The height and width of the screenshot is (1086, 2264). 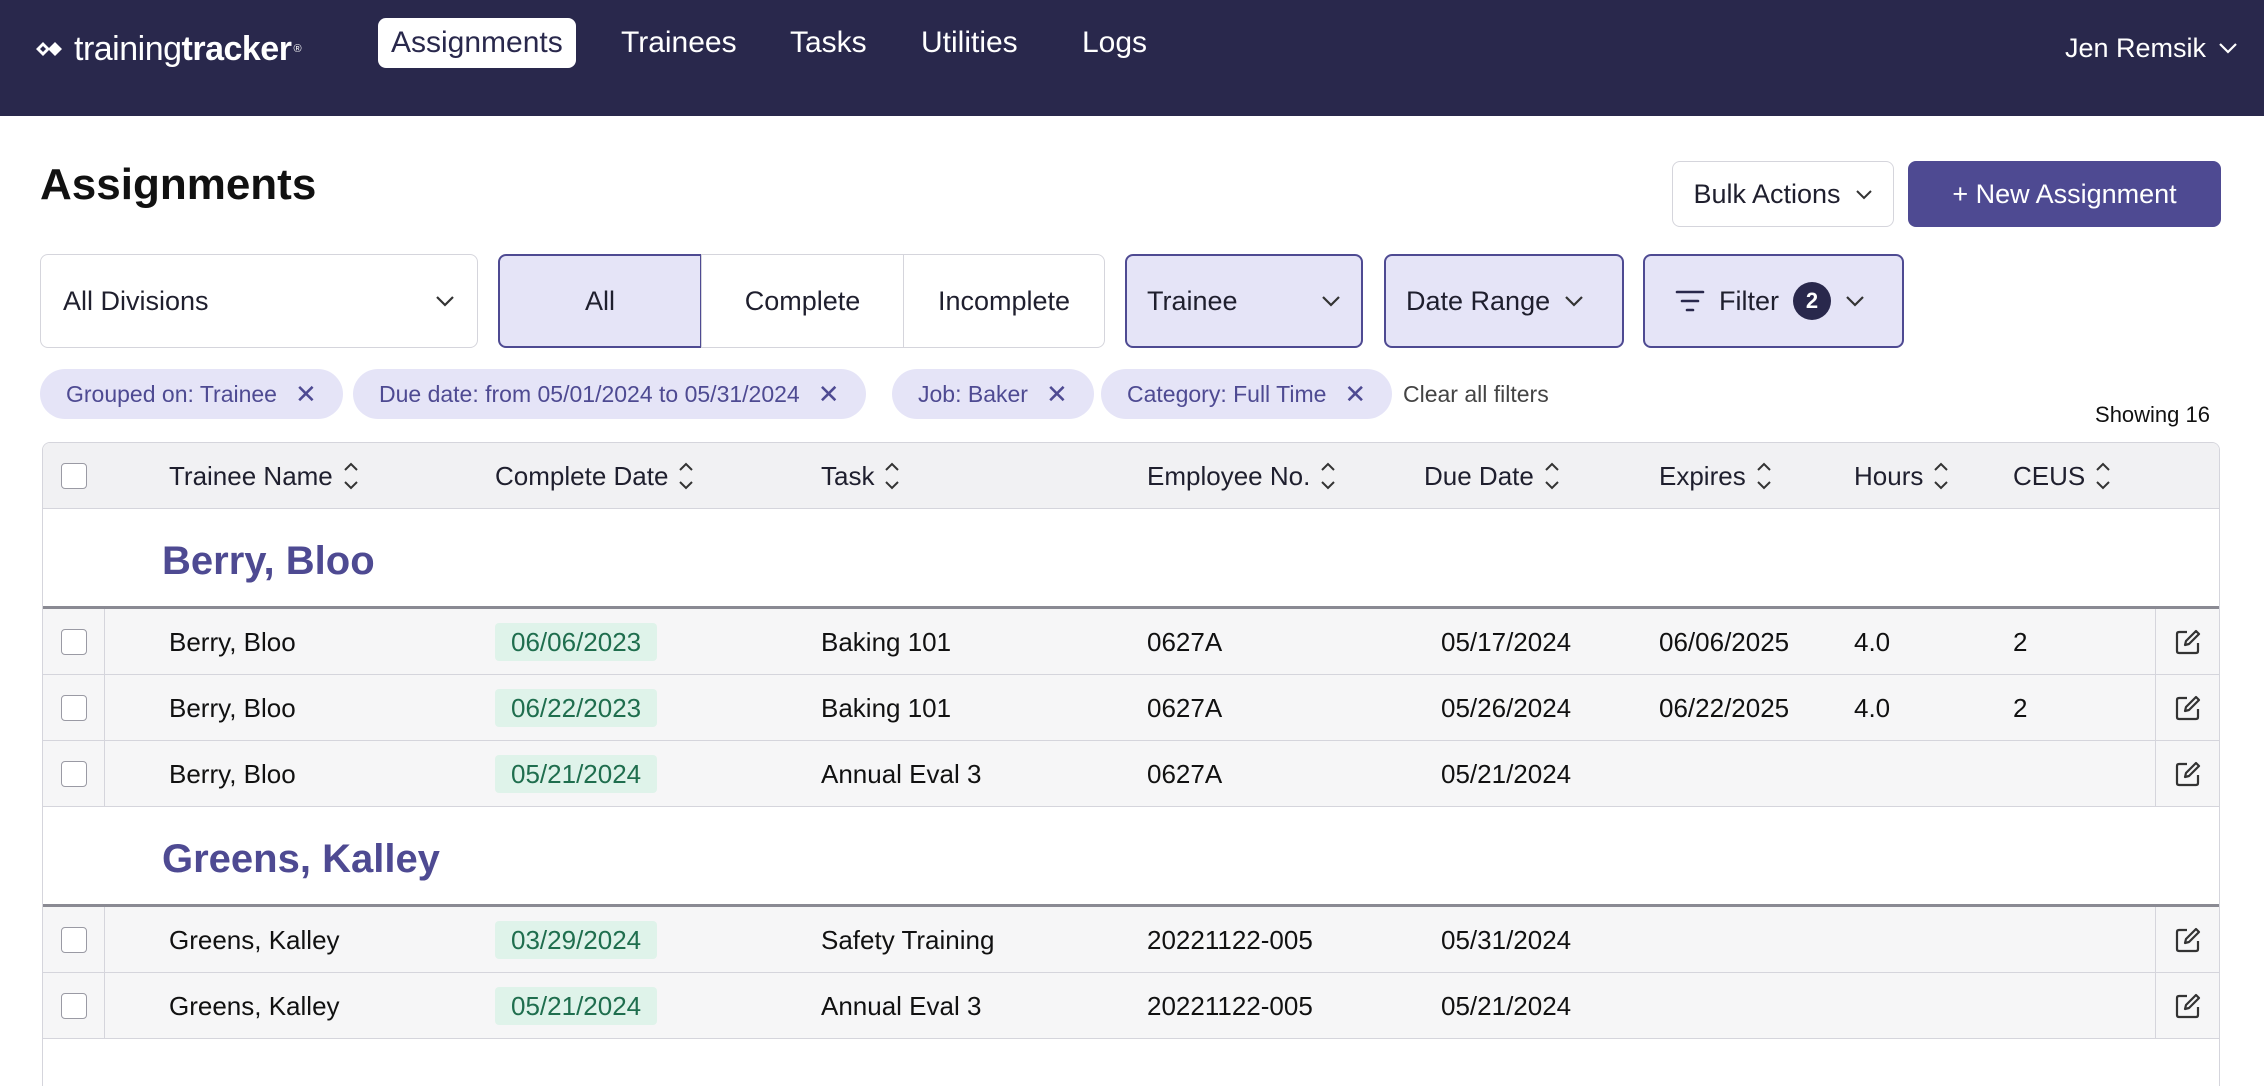 What do you see at coordinates (301, 859) in the screenshot?
I see `group-title: Greens, Kalley` at bounding box center [301, 859].